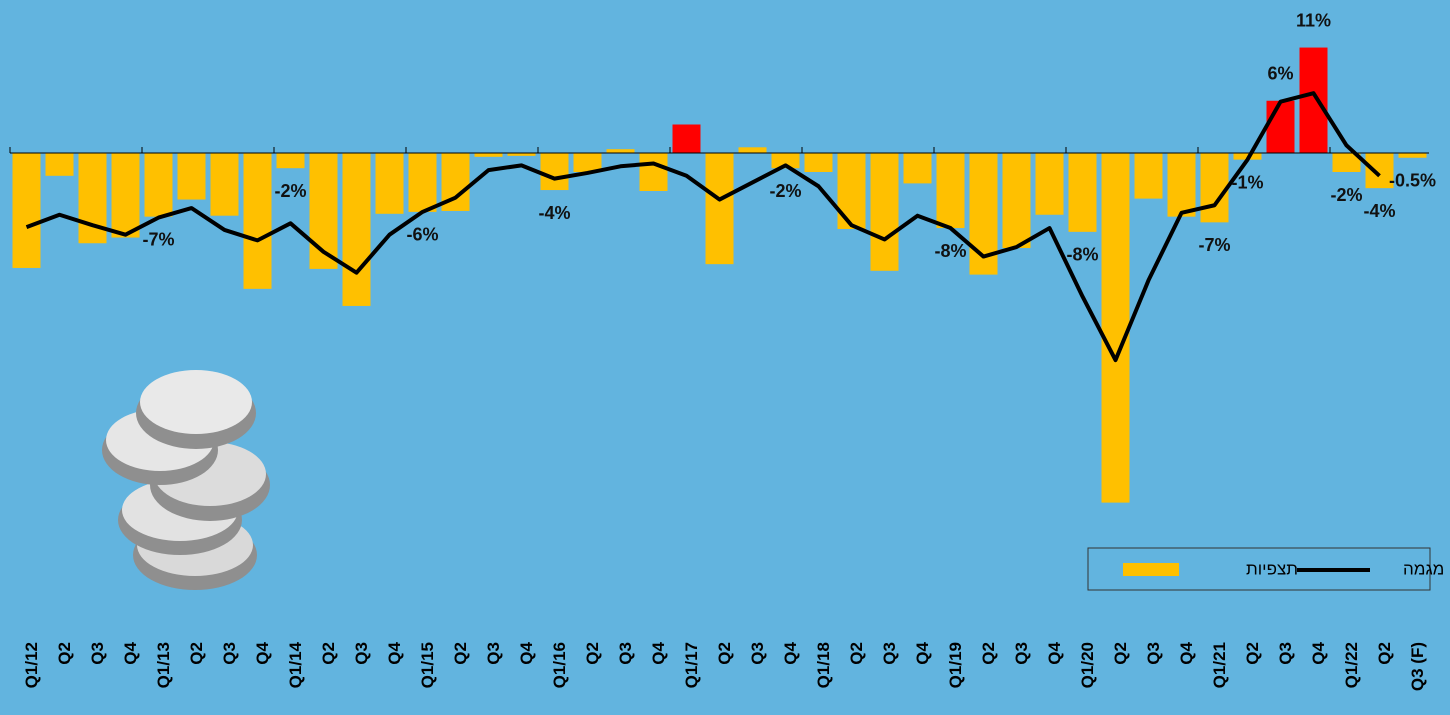  What do you see at coordinates (1087, 665) in the screenshot?
I see `x-tick-label: Q1/20` at bounding box center [1087, 665].